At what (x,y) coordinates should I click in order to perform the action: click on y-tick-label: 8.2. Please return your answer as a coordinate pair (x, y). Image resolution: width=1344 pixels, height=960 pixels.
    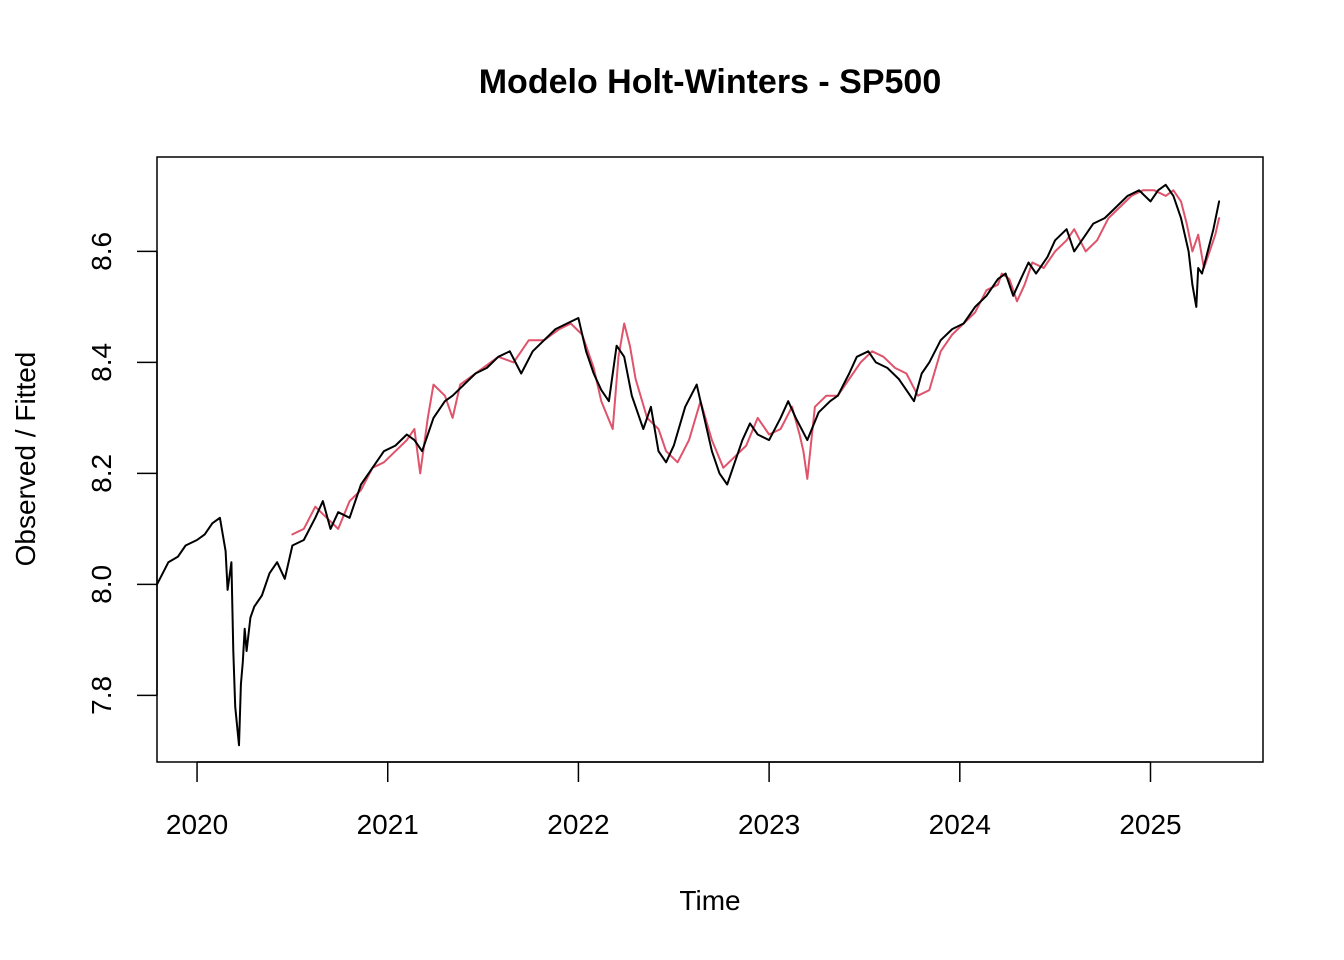
    Looking at the image, I should click on (101, 473).